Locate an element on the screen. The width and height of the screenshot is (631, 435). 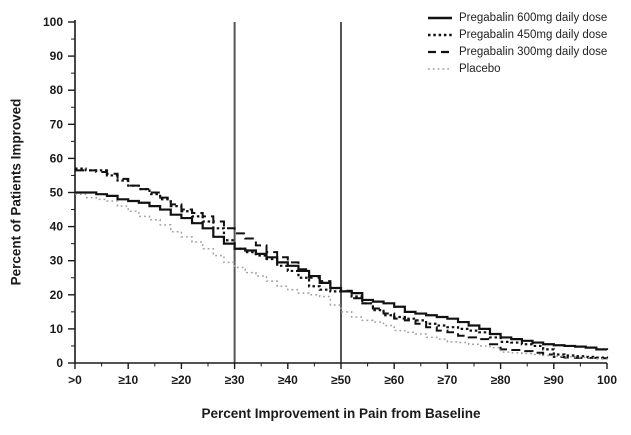
legend-label-placebo: Placebo is located at coordinates (480, 68).